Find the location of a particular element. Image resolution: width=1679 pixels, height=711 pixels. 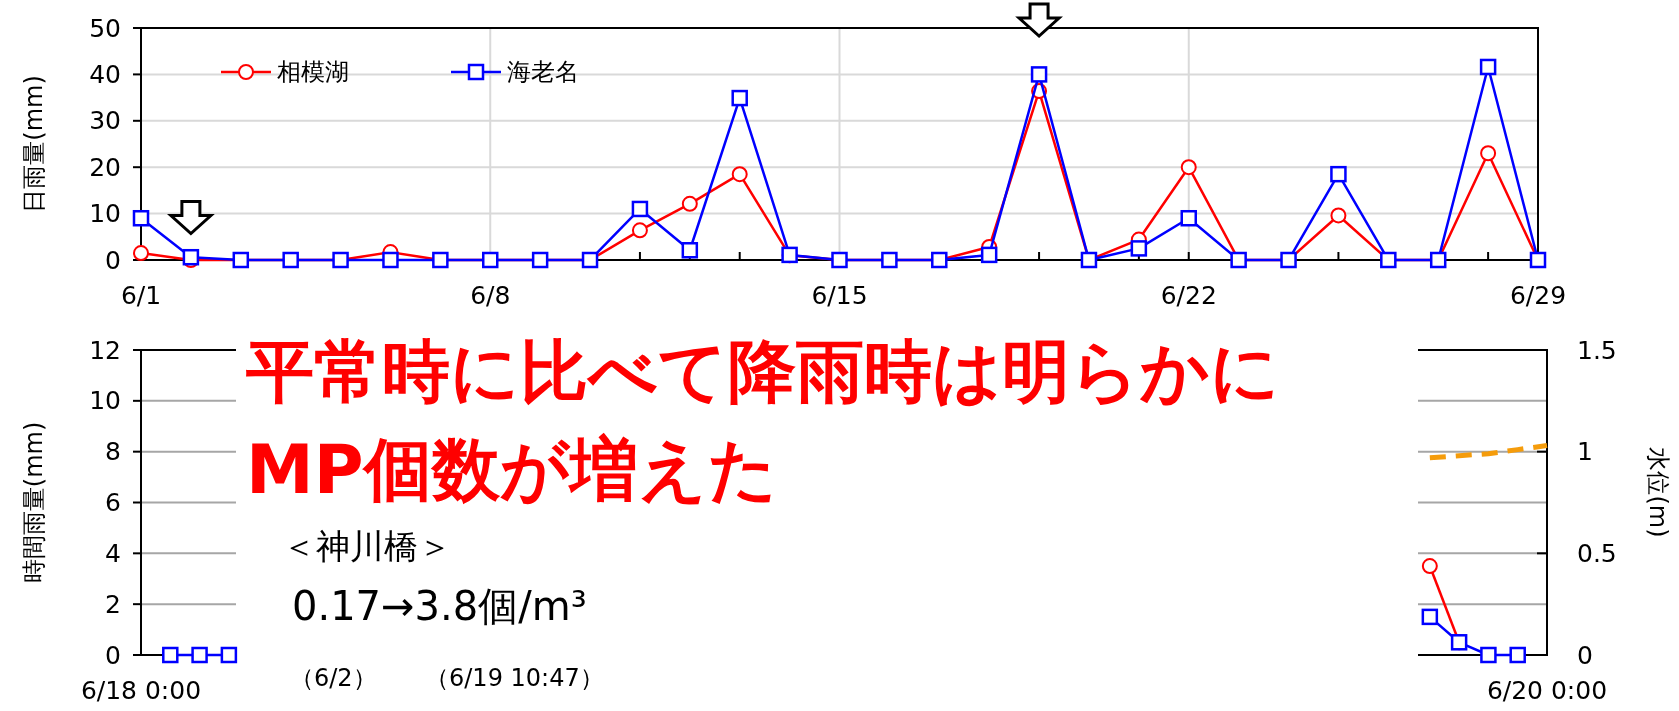

y-axis-title: 時間雨量(mm) is located at coordinates (34, 502).